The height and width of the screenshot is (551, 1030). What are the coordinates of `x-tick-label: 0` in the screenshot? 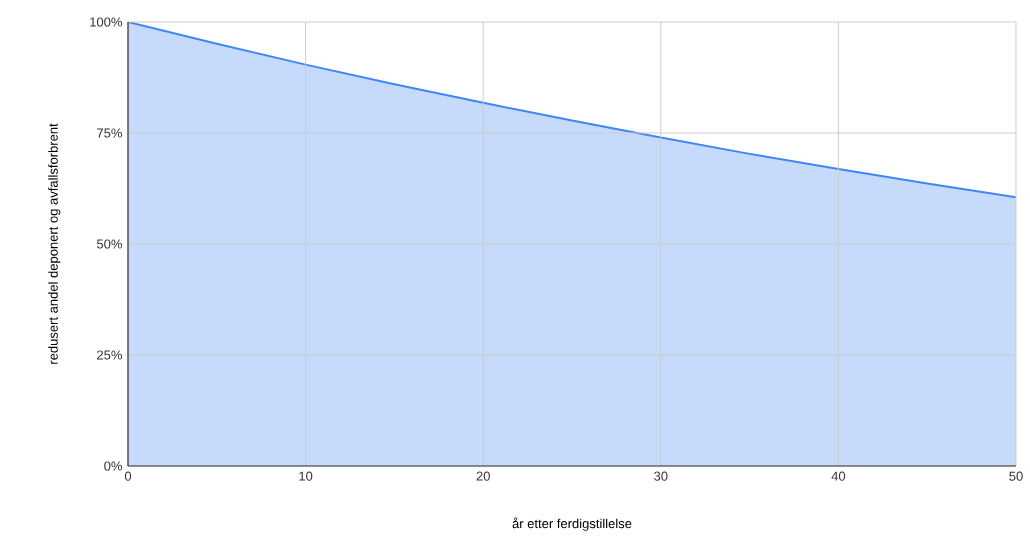 It's located at (128, 476).